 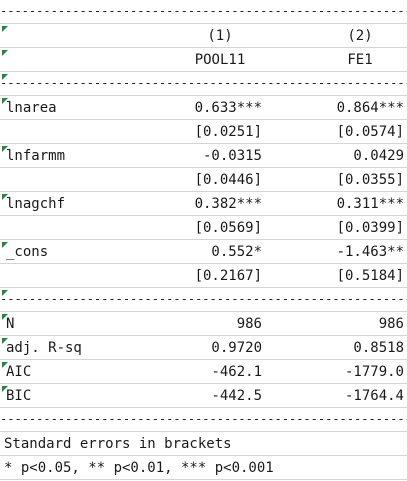 What do you see at coordinates (360, 60) in the screenshot?
I see `model-name-2: FE1` at bounding box center [360, 60].